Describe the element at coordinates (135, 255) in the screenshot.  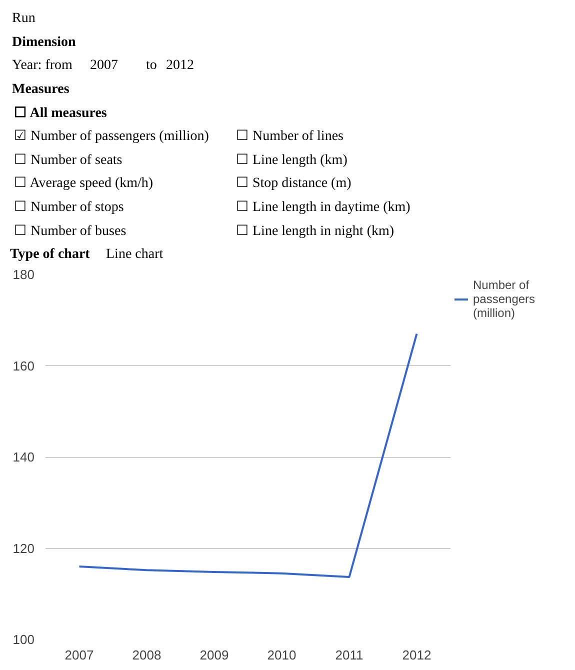
I see `text: Line chart` at that location.